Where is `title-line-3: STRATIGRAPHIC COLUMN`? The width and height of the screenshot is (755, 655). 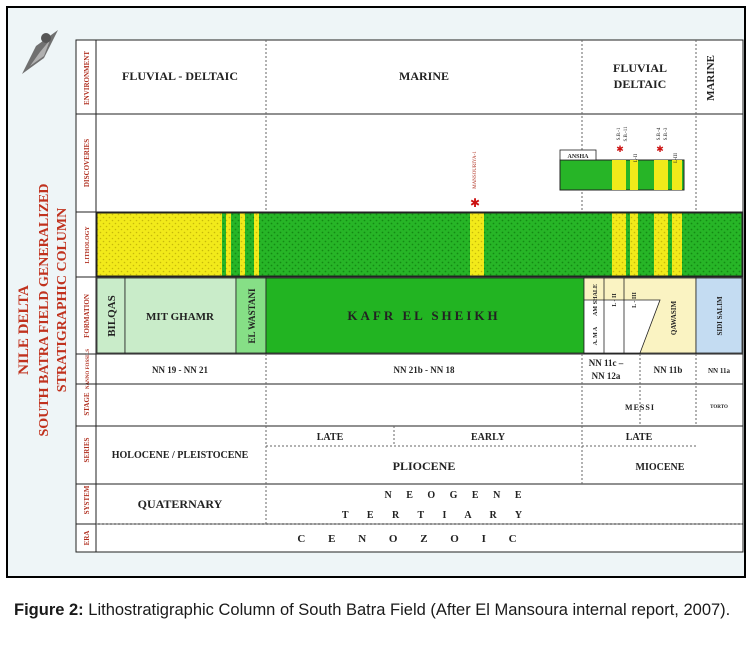 title-line-3: STRATIGRAPHIC COLUMN is located at coordinates (62, 300).